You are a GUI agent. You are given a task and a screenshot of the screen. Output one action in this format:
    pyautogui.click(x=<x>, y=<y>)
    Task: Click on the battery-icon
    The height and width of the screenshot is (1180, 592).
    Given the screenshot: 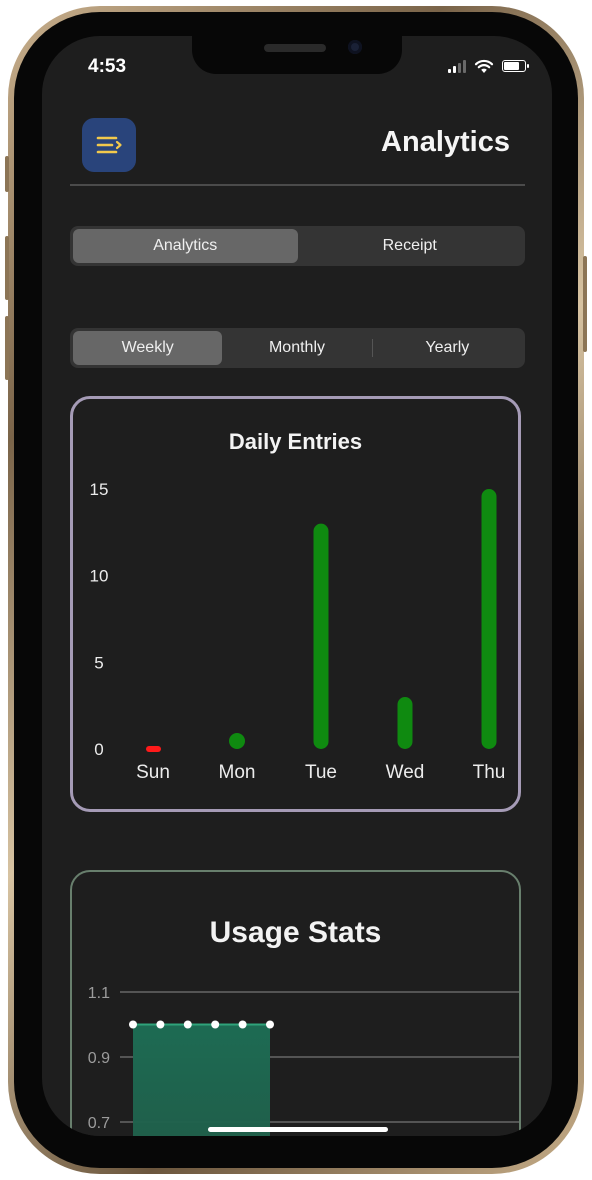 What is the action you would take?
    pyautogui.click(x=515, y=66)
    